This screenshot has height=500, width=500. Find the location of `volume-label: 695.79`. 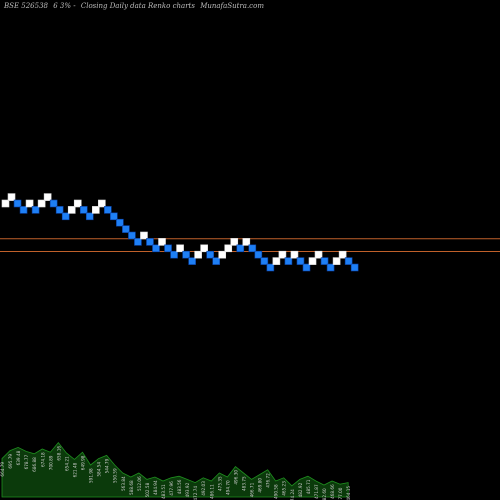

volume-label: 695.79 is located at coordinates (10, 461).